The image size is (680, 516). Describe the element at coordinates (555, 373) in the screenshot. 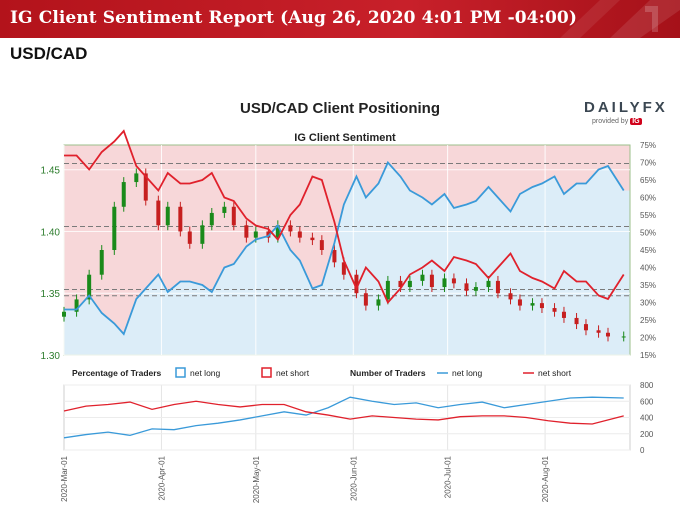

I see `legend-num-short-label: net short` at that location.